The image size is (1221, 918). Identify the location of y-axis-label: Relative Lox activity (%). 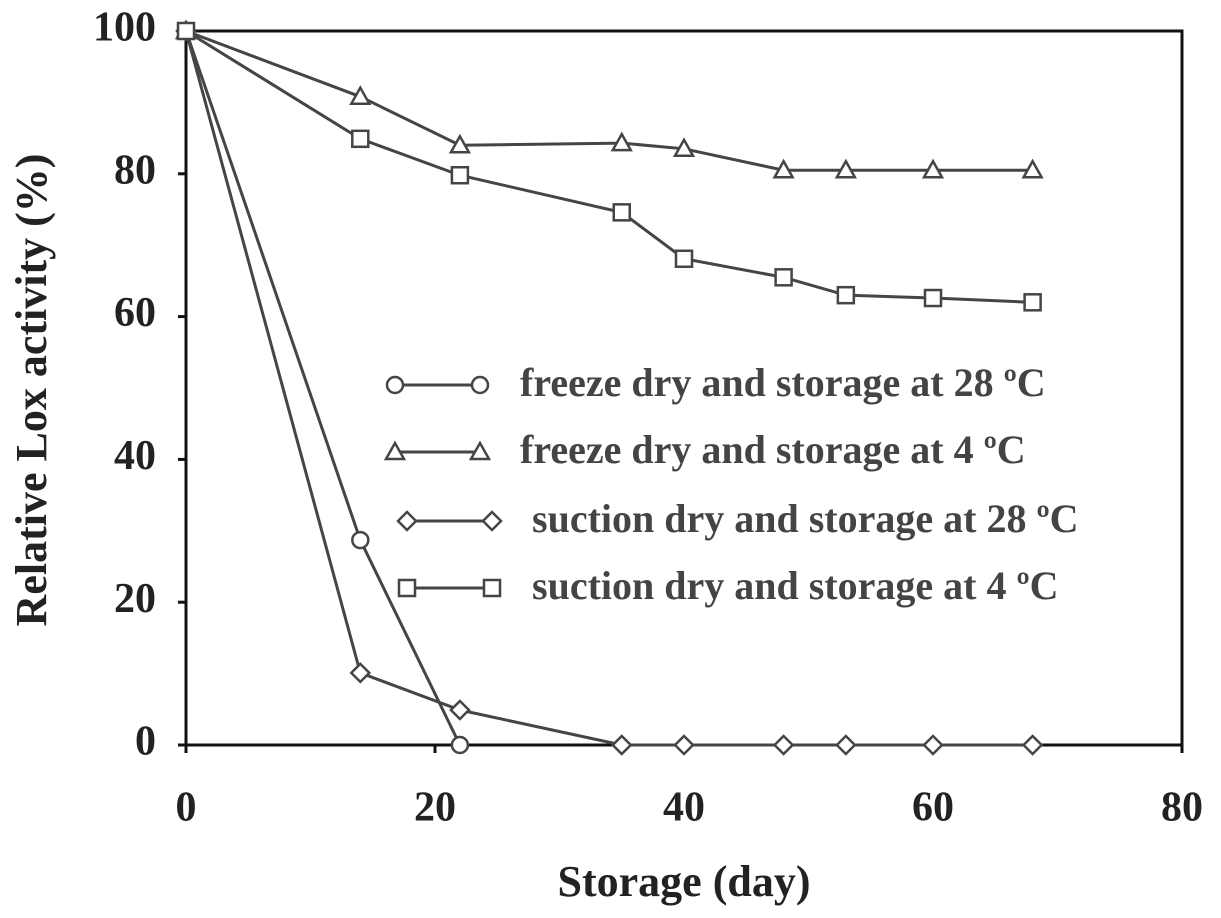
(31, 390).